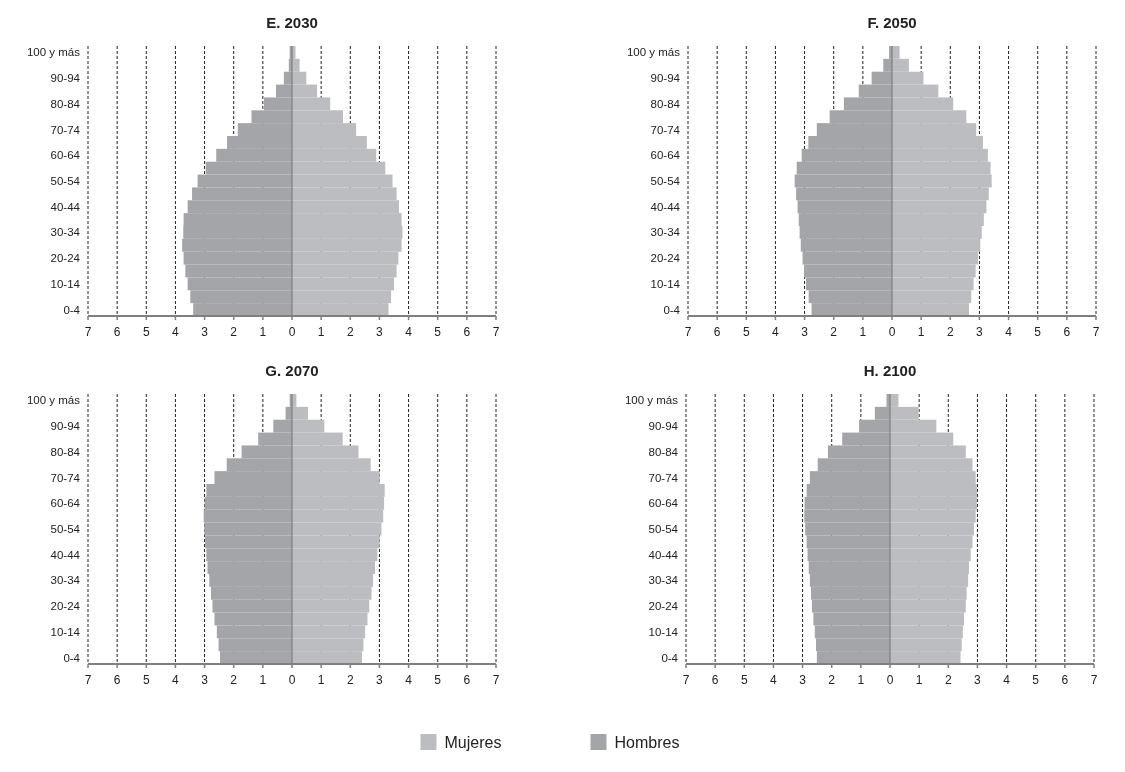  What do you see at coordinates (292, 332) in the screenshot?
I see `x-tick-label: 0` at bounding box center [292, 332].